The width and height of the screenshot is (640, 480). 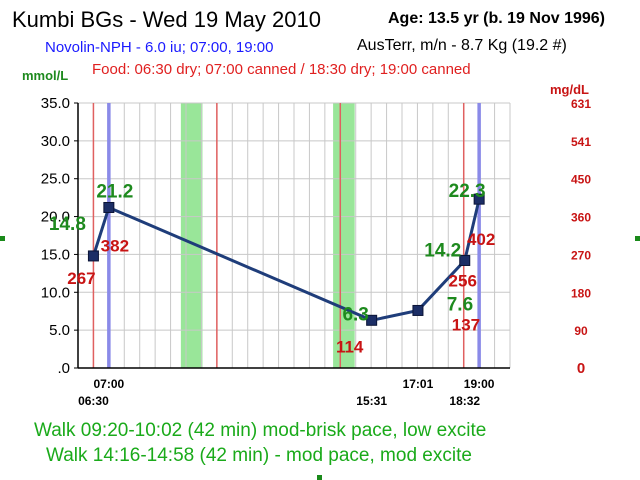 What do you see at coordinates (55, 103) in the screenshot?
I see `y-tick-label: 35.0` at bounding box center [55, 103].